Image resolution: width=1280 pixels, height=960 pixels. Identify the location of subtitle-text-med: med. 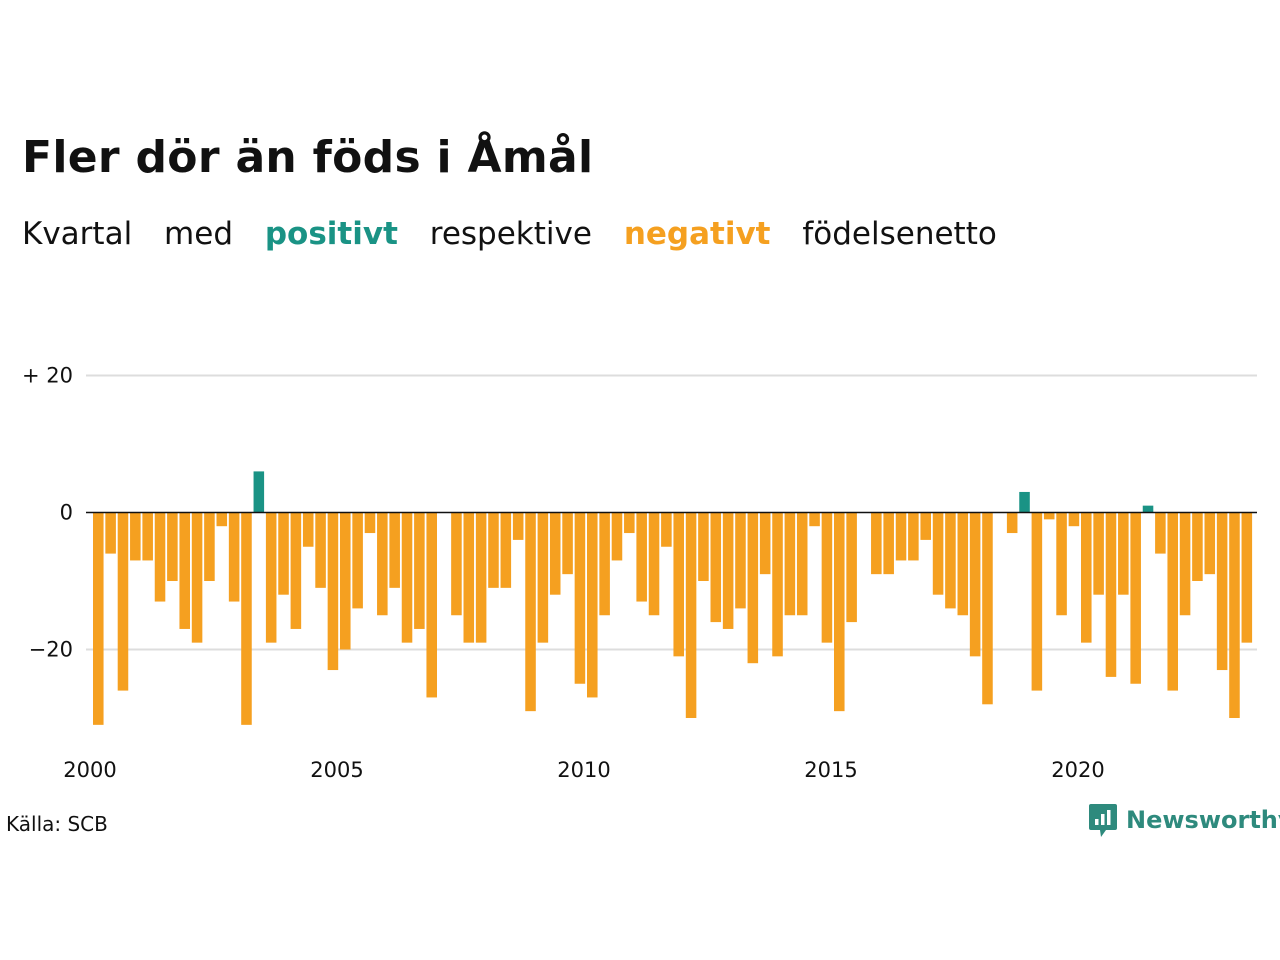
(198, 234).